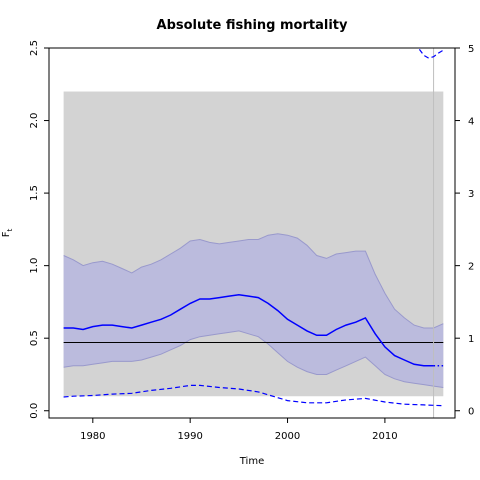 This screenshot has height=480, width=480. What do you see at coordinates (34, 121) in the screenshot?
I see `y-tick-label: 2.0` at bounding box center [34, 121].